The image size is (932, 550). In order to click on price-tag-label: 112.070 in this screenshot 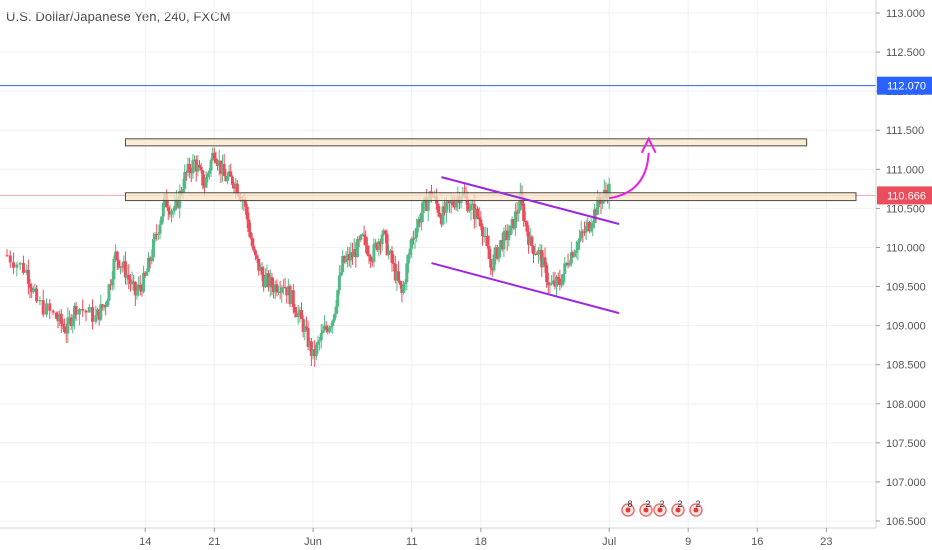, I will do `click(906, 87)`.